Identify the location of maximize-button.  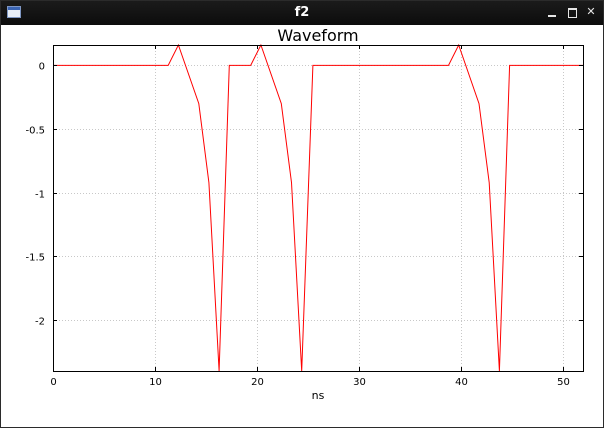
(572, 12).